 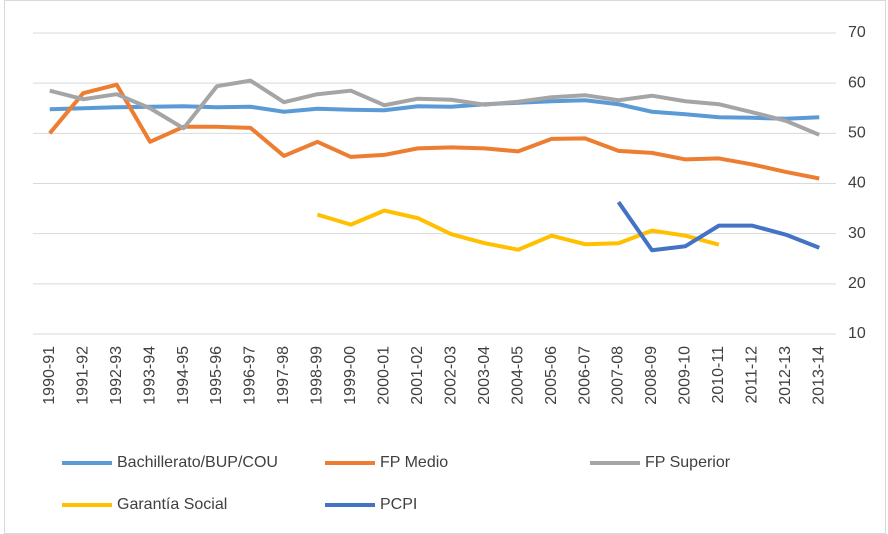 I want to click on x-tick-label: 1993-94, so click(x=149, y=375).